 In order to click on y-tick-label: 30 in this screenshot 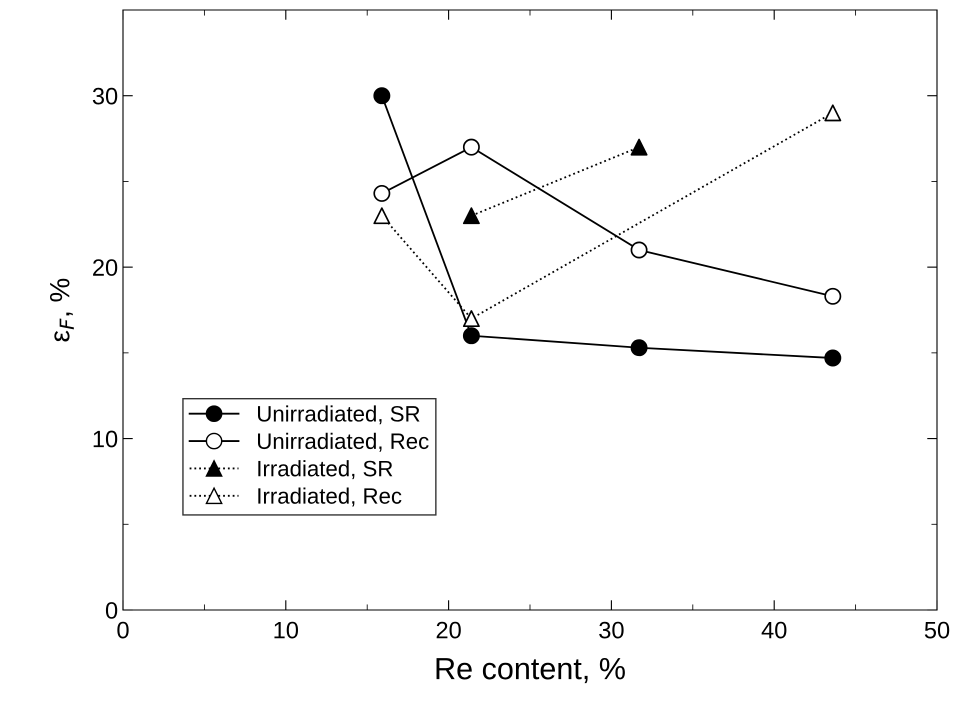, I will do `click(105, 96)`.